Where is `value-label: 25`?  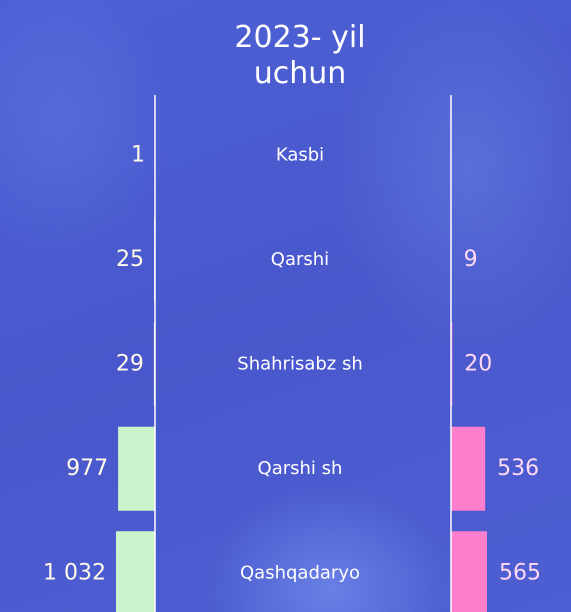 value-label: 25 is located at coordinates (130, 259).